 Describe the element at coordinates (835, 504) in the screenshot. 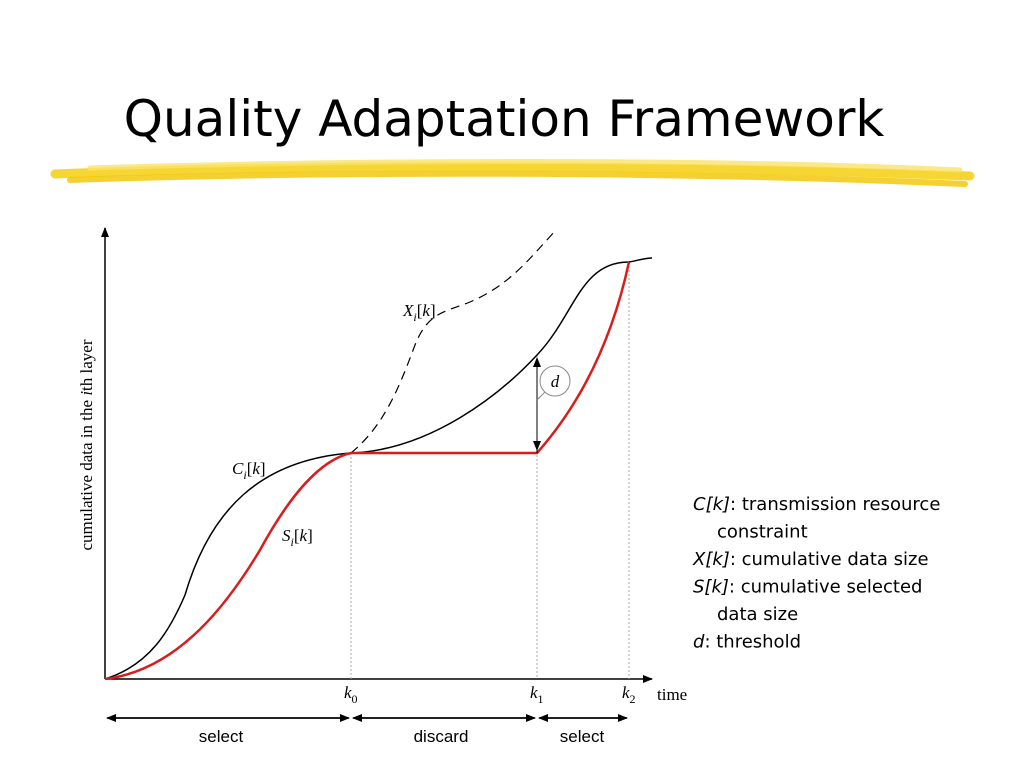

I see `legend-text: : transmission resource` at that location.